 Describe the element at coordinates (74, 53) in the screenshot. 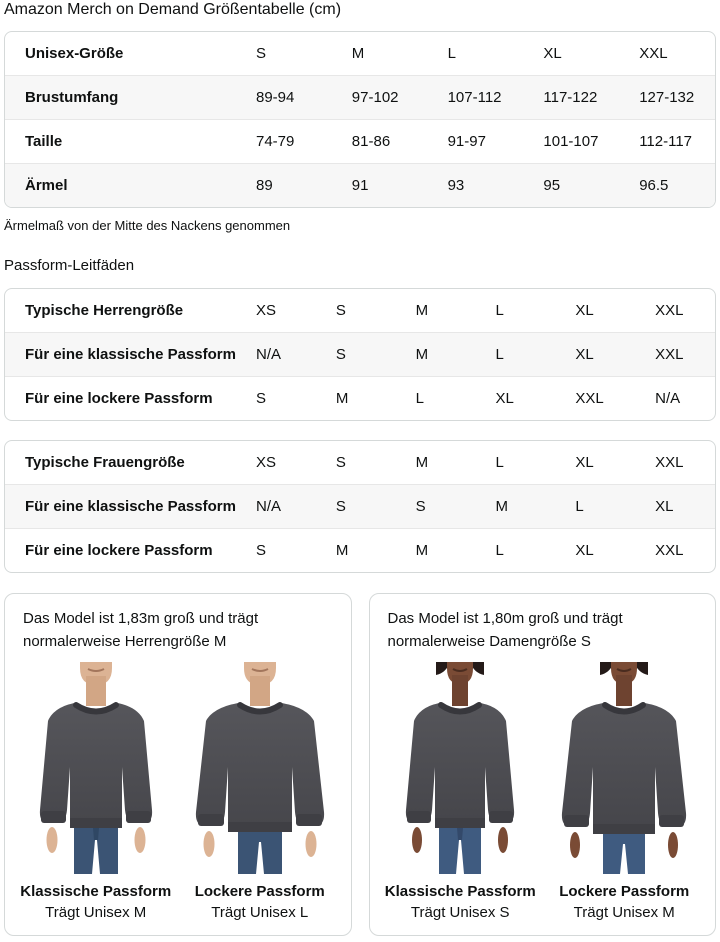

I see `row-label: Unisex-Größe` at that location.